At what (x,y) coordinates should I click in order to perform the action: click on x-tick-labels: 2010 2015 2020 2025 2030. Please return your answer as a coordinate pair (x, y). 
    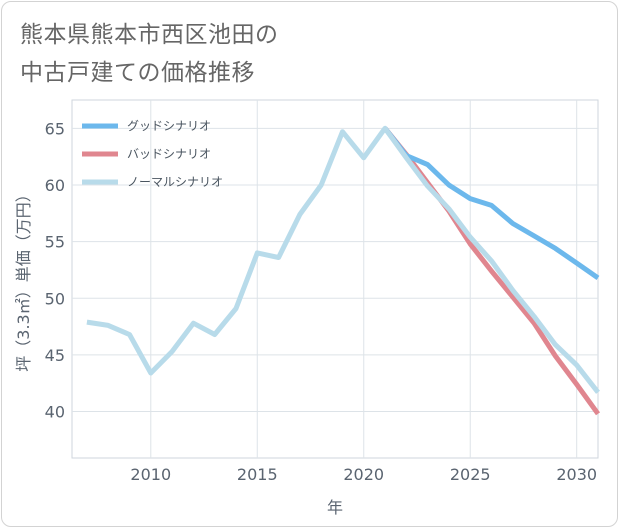
    Looking at the image, I should click on (363, 474).